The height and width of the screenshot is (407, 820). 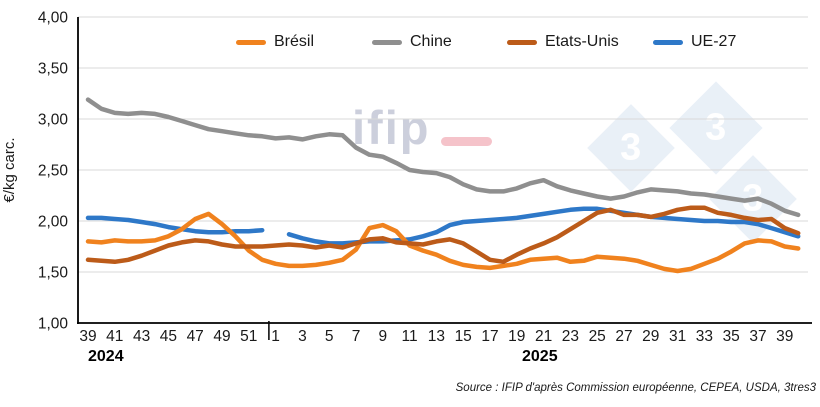 I want to click on x-axis-year-label-2025: 2025, so click(x=540, y=356).